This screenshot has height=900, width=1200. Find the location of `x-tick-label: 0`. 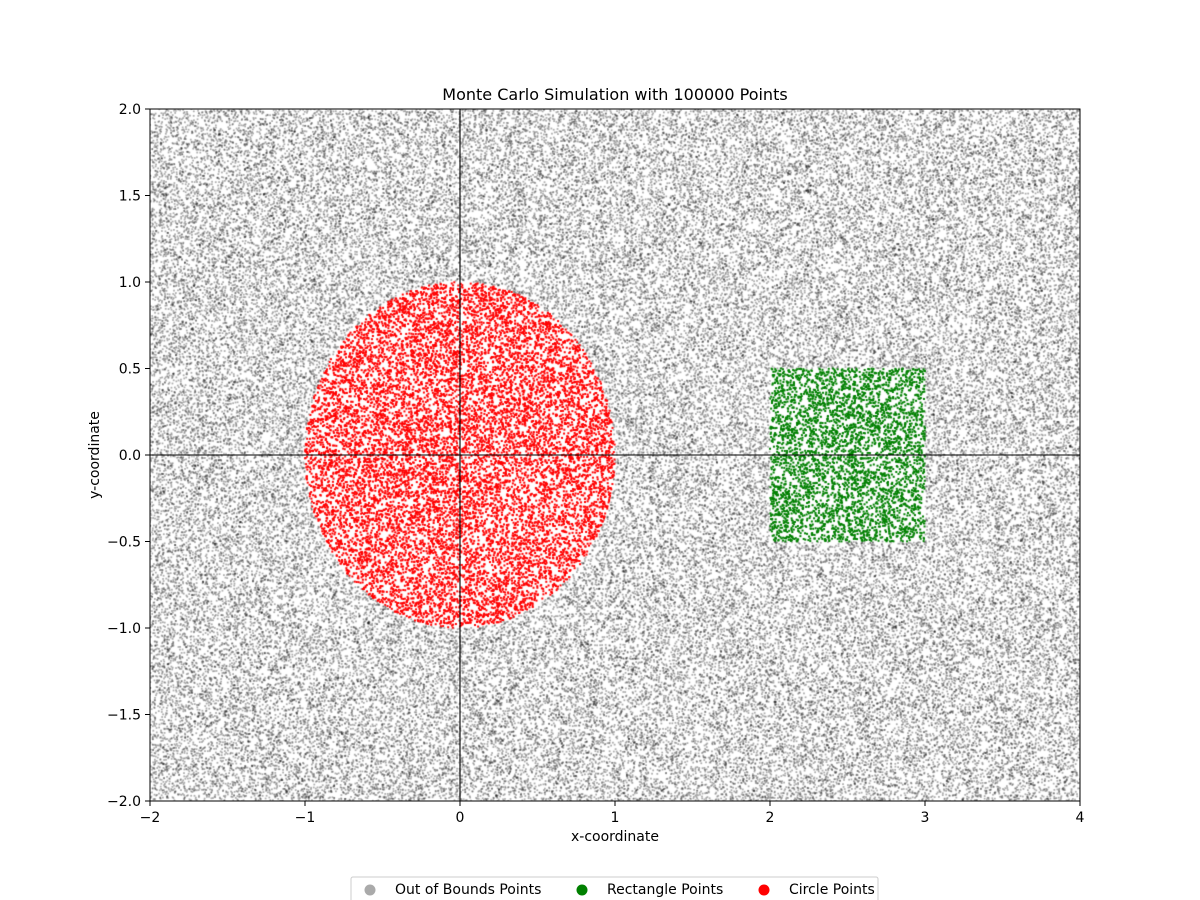

x-tick-label: 0 is located at coordinates (460, 818).